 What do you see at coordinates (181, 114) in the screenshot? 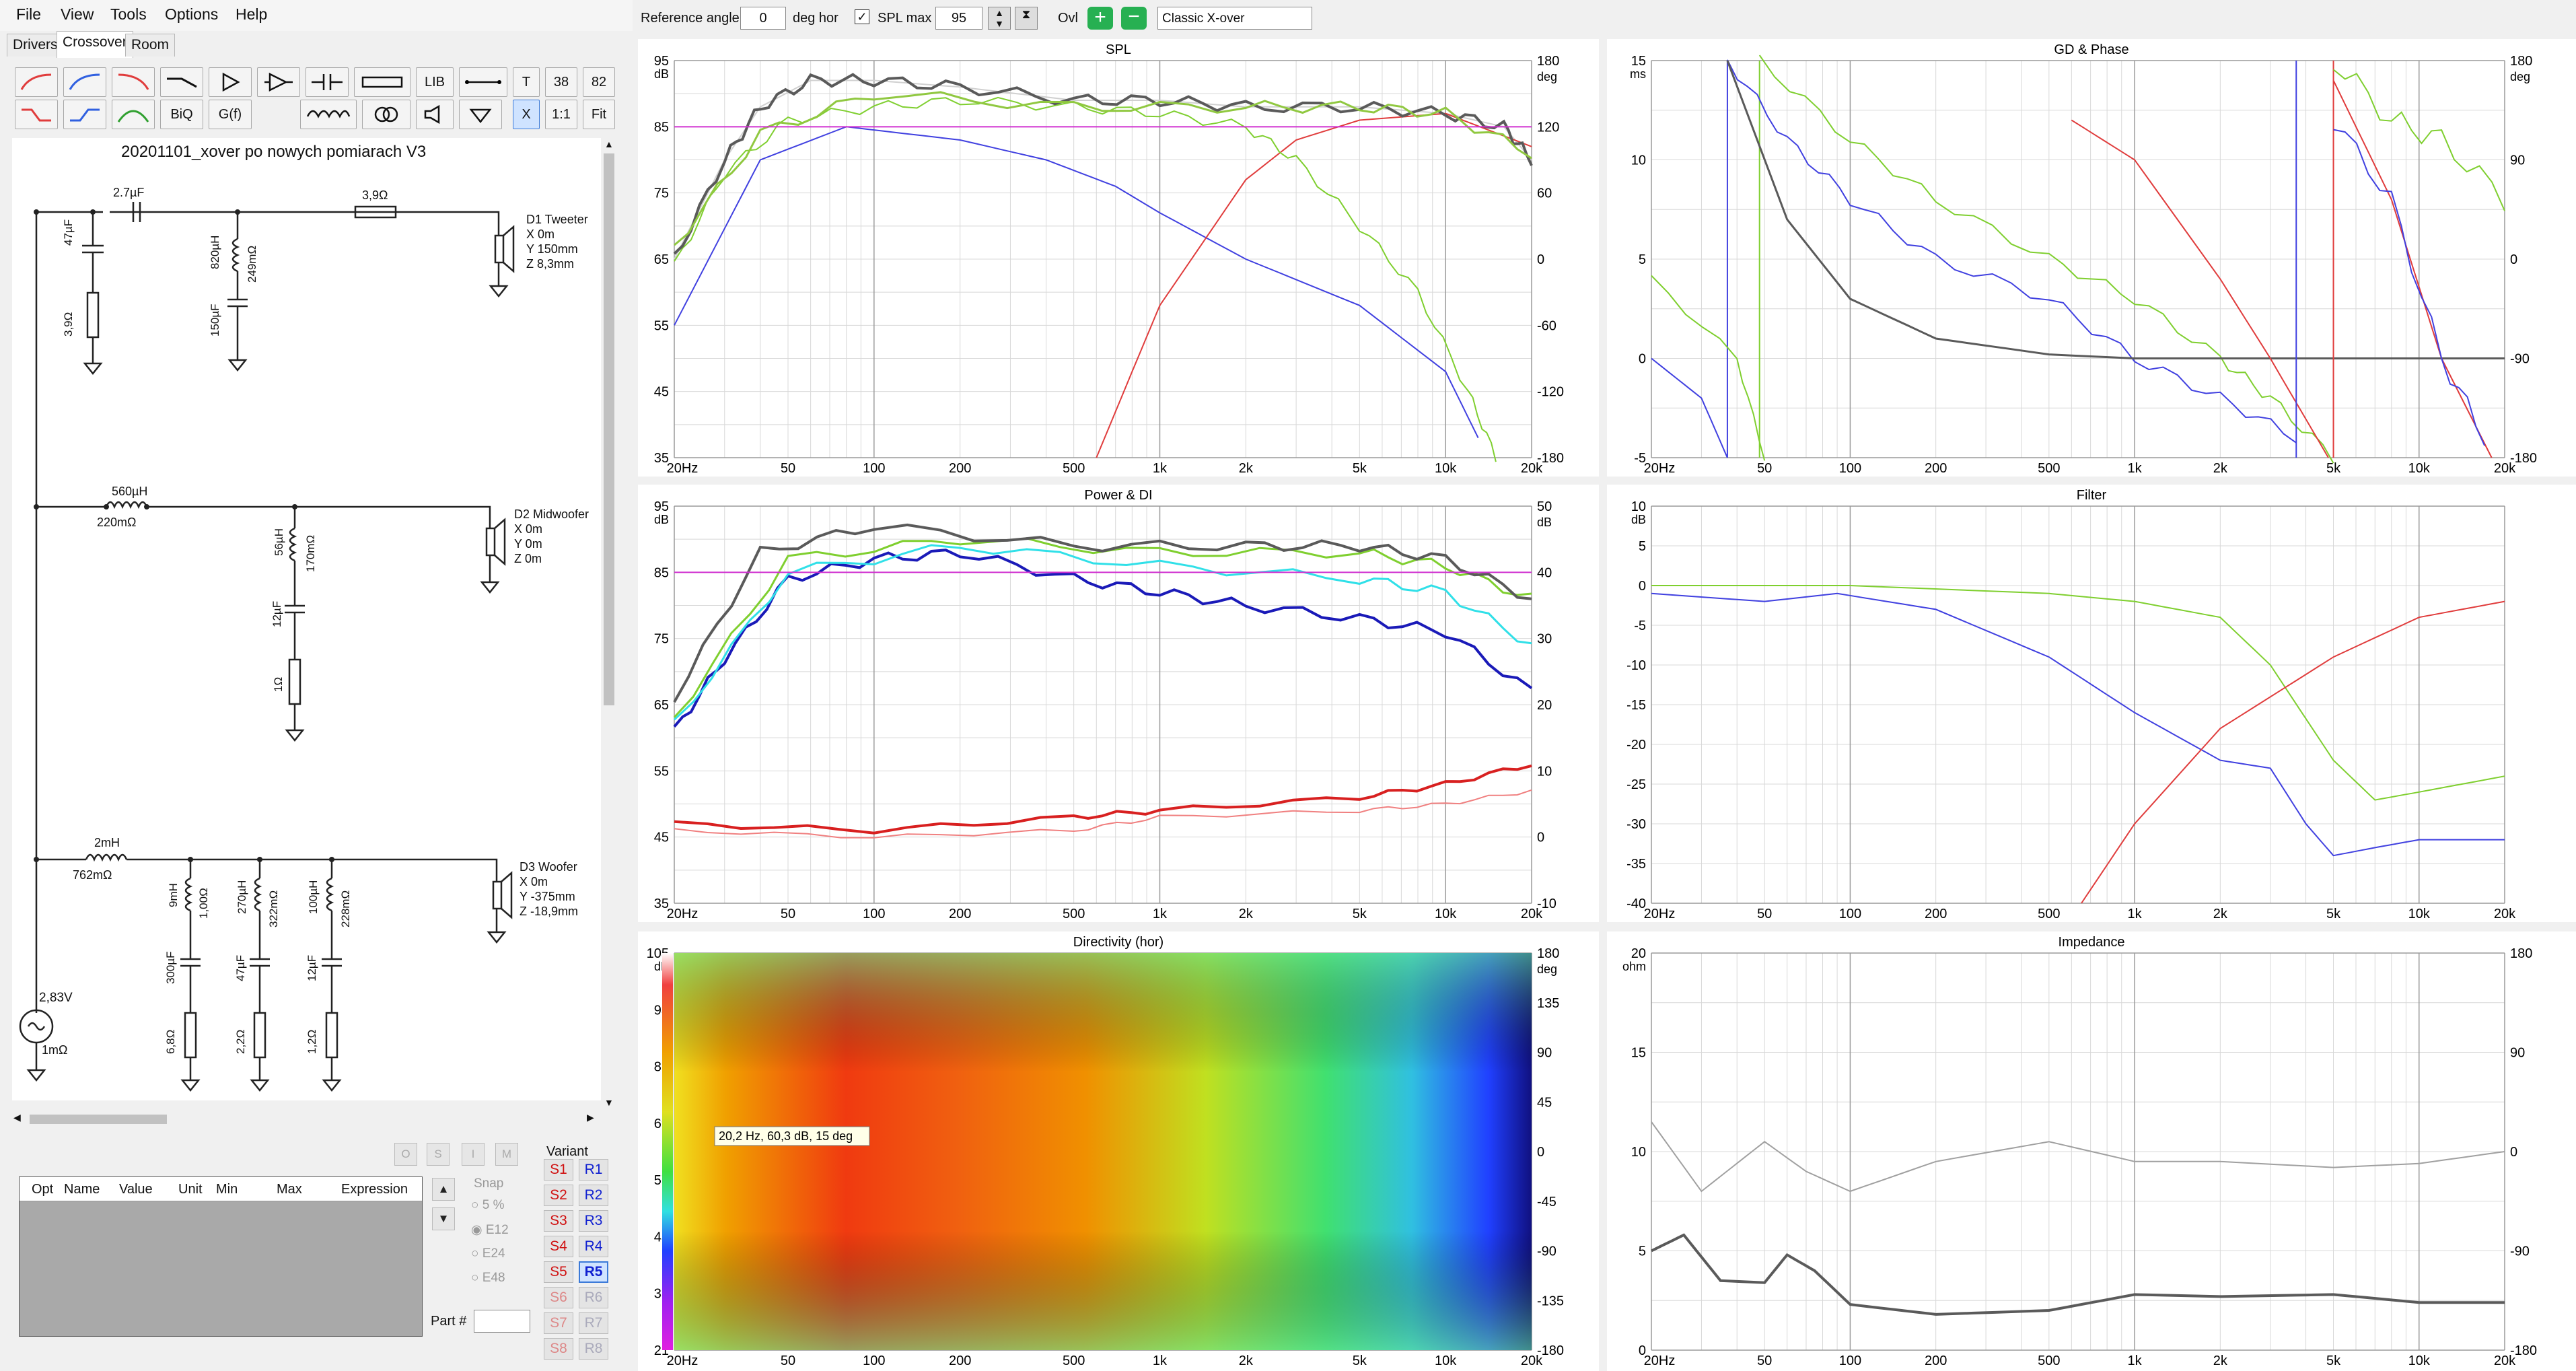
I see `biquad-button: BiQ` at bounding box center [181, 114].